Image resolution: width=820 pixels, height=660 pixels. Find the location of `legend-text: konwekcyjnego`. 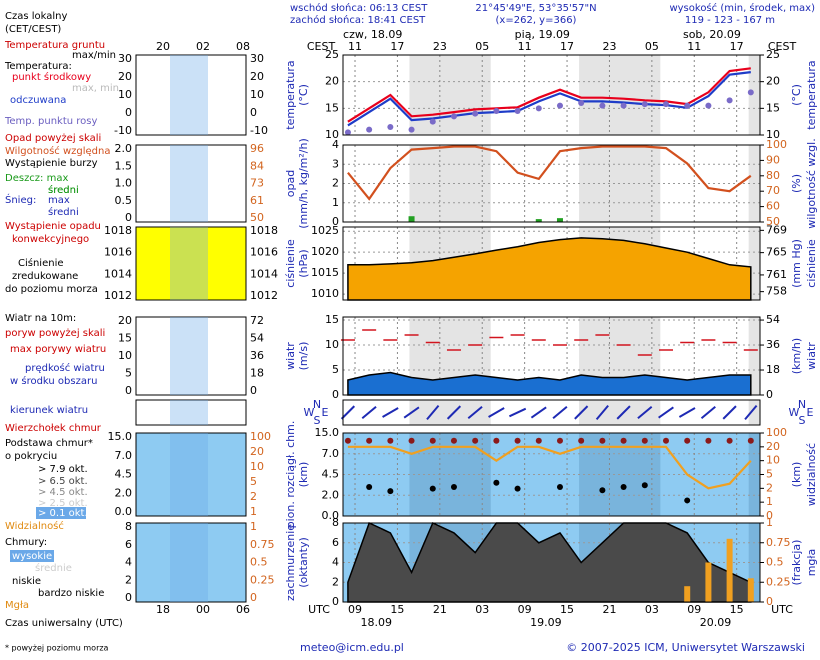

legend-text: konwekcyjnego is located at coordinates (50, 239).